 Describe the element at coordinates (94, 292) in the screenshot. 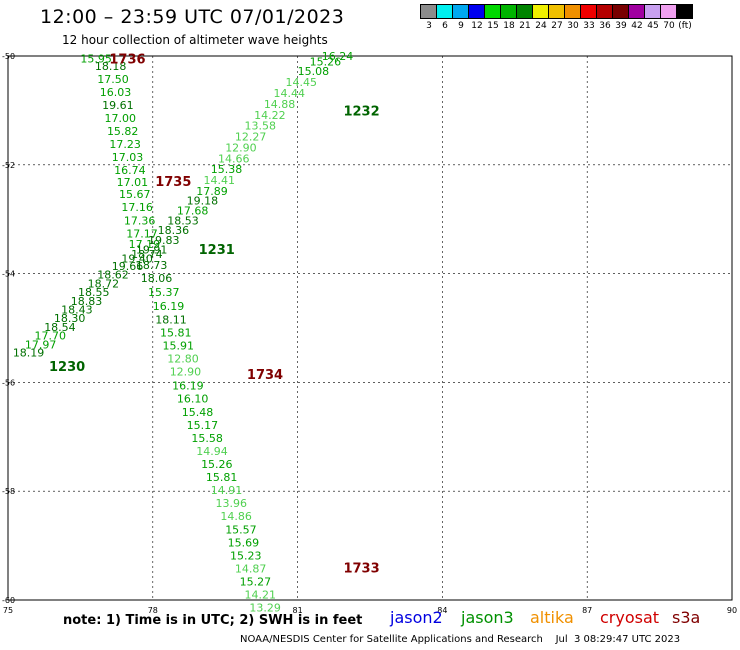

I see `swh-label: 18.55` at that location.